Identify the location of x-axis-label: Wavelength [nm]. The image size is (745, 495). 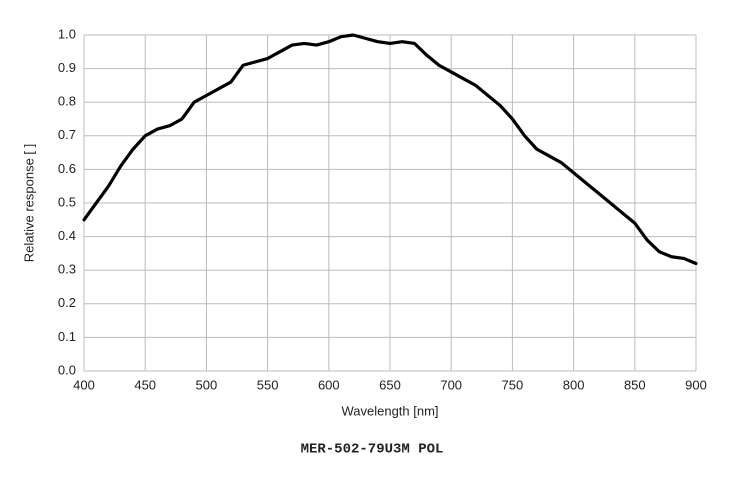
(389, 410).